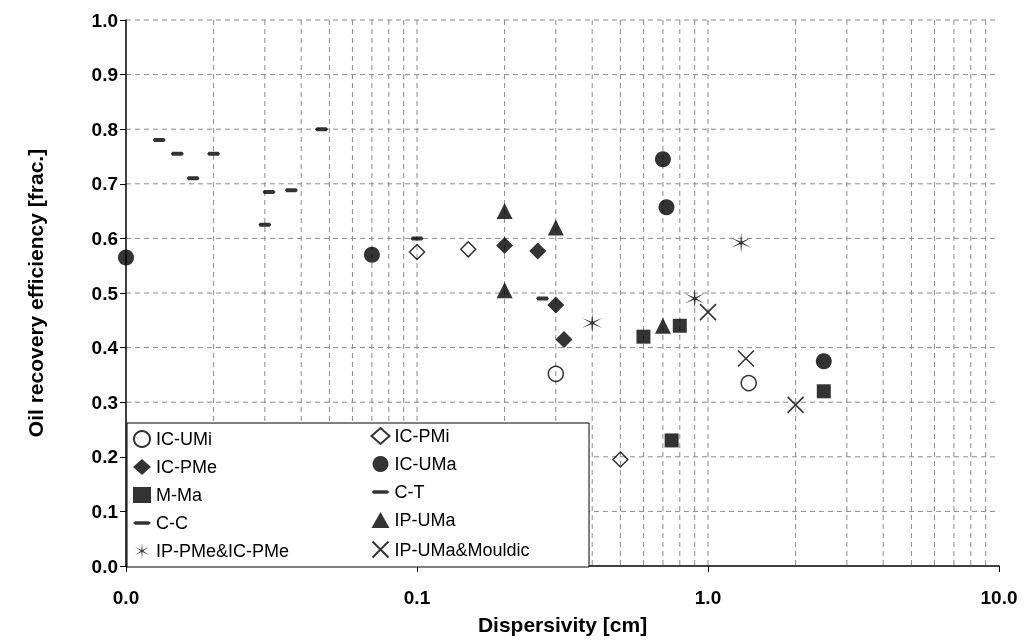 The width and height of the screenshot is (1031, 640). What do you see at coordinates (104, 238) in the screenshot?
I see `y-tick-label: 0.6` at bounding box center [104, 238].